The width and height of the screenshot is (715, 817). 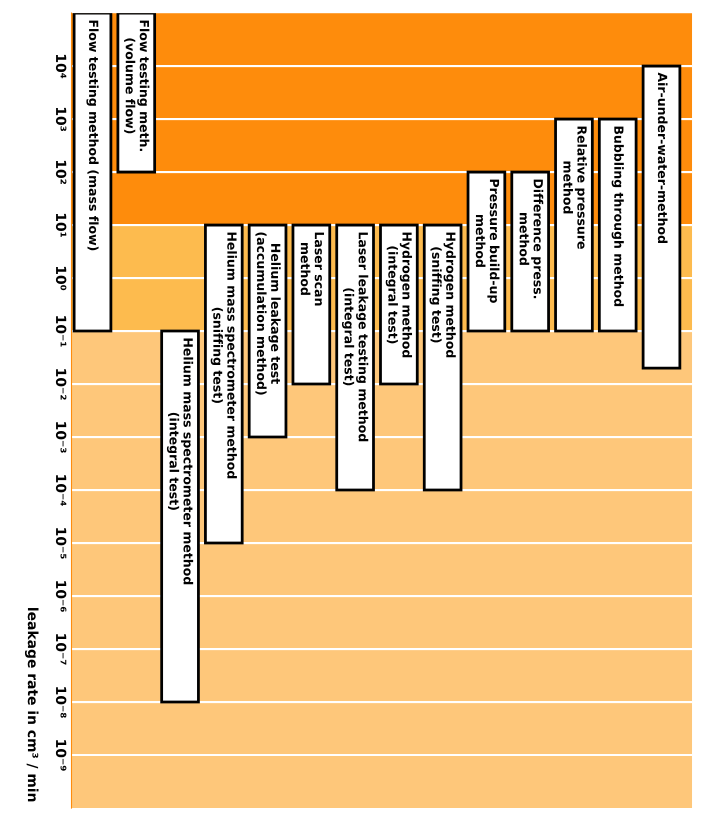 What do you see at coordinates (61, 596) in the screenshot?
I see `y-tick-label: 10⁻⁶` at bounding box center [61, 596].